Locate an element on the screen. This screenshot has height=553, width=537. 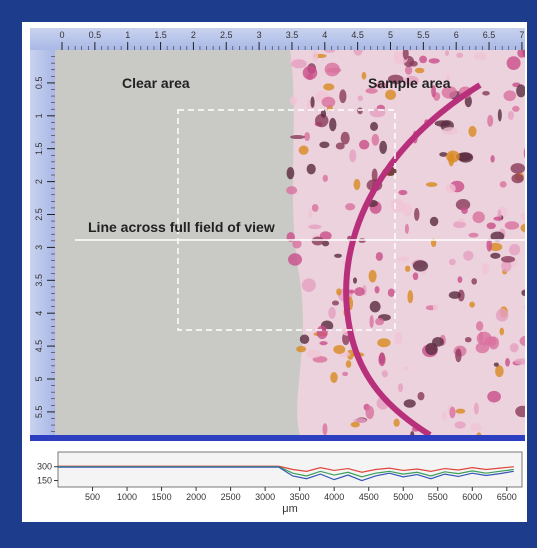
x-tick-label: 5000 is located at coordinates (403, 497).